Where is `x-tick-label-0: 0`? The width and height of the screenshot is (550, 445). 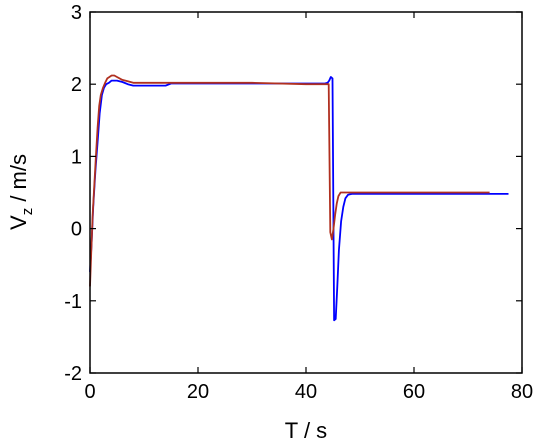 x-tick-label-0: 0 is located at coordinates (89, 392).